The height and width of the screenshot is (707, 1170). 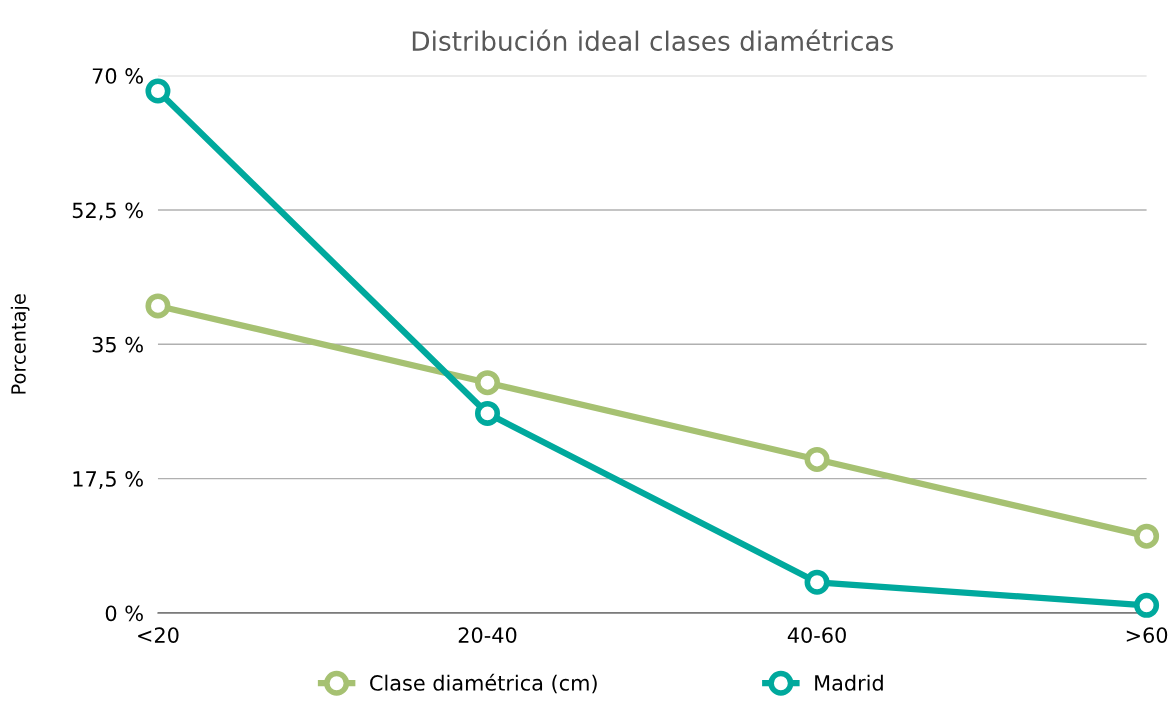 I want to click on y-tick-label: 52,5 %, so click(x=107, y=211).